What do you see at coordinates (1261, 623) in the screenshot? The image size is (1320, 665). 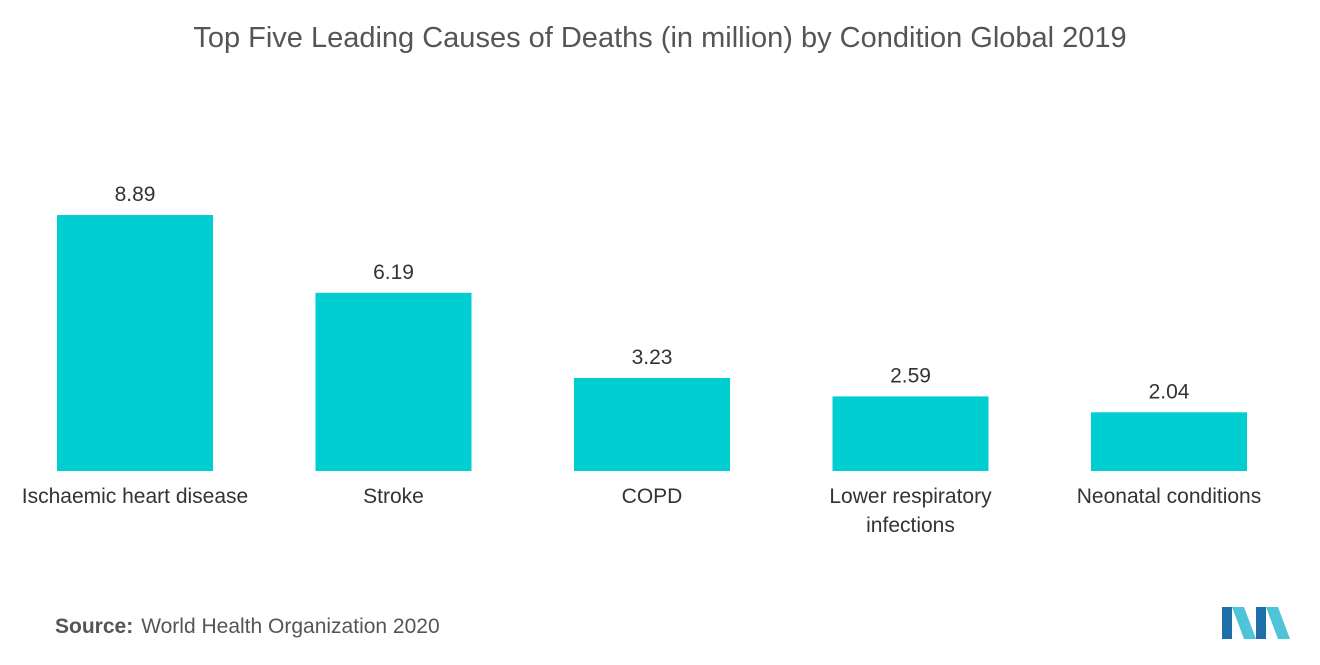 I see `logo-middle-bar` at bounding box center [1261, 623].